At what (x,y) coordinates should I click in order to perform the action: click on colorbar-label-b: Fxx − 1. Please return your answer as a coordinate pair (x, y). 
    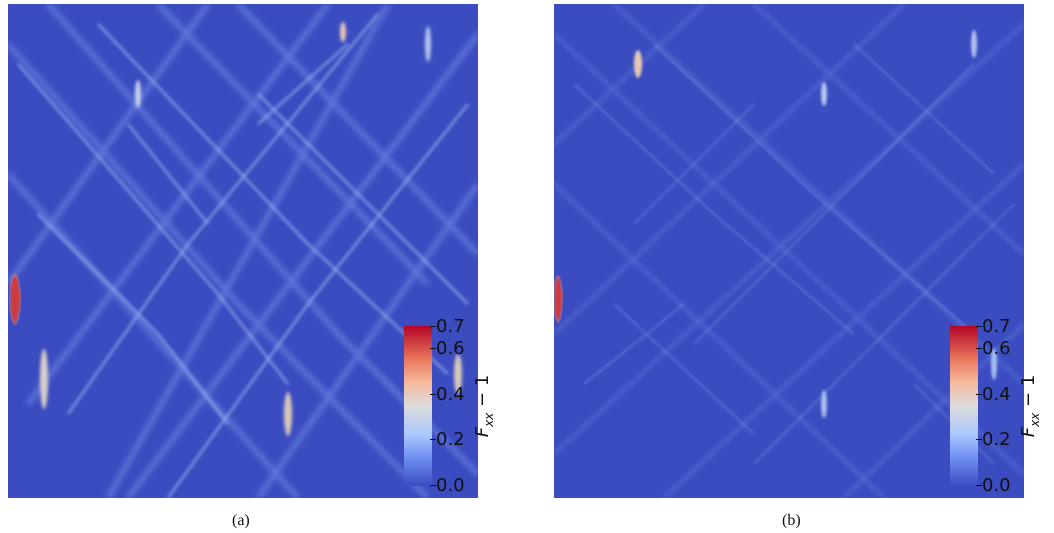
    Looking at the image, I should click on (1030, 406).